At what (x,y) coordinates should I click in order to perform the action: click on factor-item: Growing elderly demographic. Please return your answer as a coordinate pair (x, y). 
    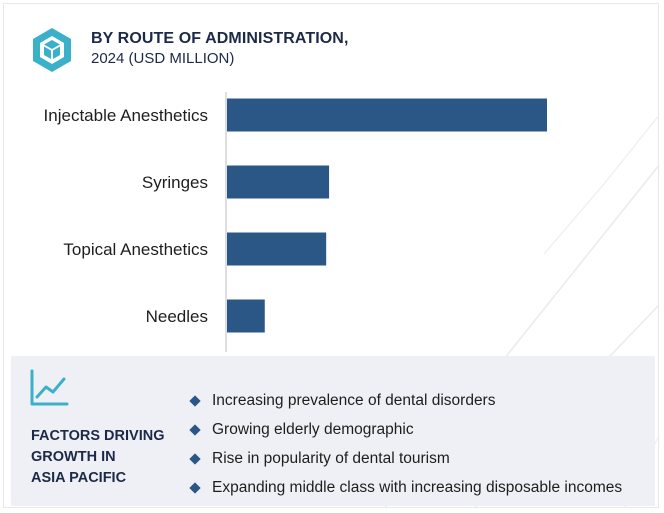
    Looking at the image, I should click on (405, 429).